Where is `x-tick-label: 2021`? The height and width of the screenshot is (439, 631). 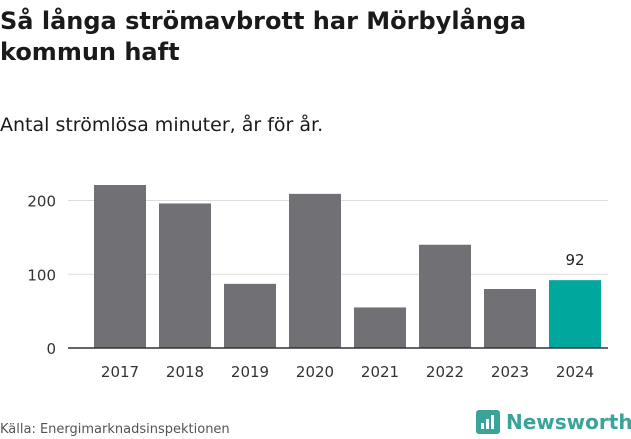
x-tick-label: 2021 is located at coordinates (380, 372).